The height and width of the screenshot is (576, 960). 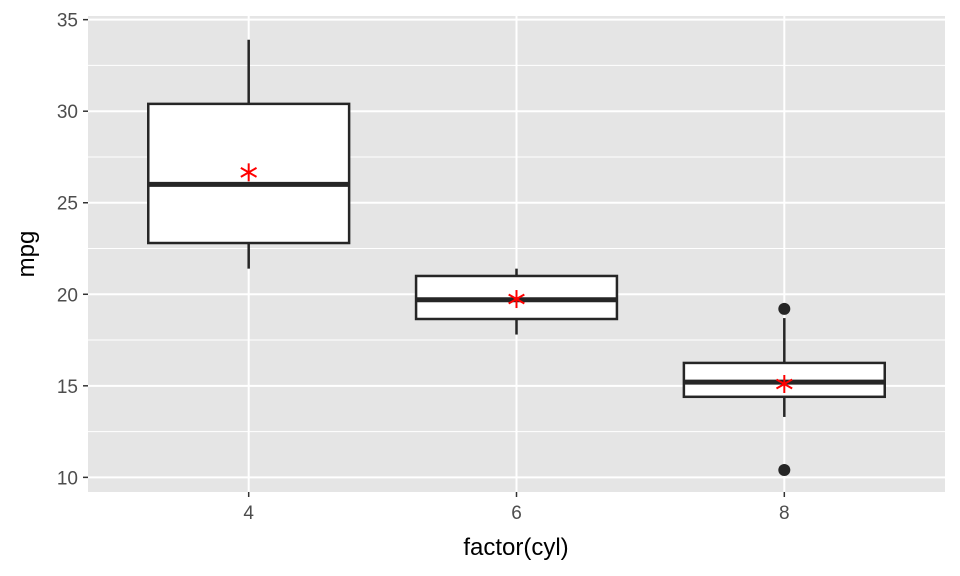 What do you see at coordinates (516, 513) in the screenshot?
I see `x-tick-label: 6` at bounding box center [516, 513].